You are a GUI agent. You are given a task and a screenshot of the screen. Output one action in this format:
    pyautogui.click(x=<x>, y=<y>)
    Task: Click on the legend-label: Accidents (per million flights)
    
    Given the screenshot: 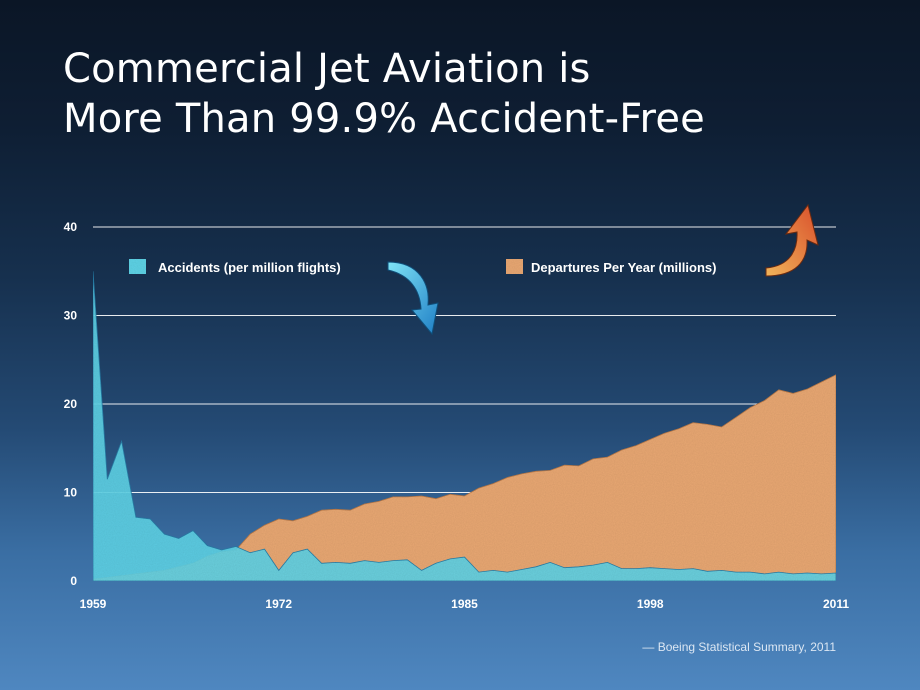 What is the action you would take?
    pyautogui.click(x=249, y=267)
    